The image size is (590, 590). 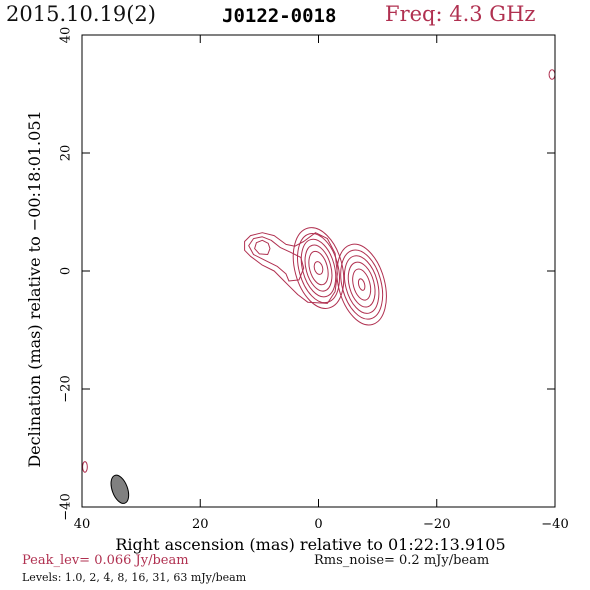 I want to click on rms-noise: Rms_noise= 0.2 mJy/beam, so click(x=402, y=560).